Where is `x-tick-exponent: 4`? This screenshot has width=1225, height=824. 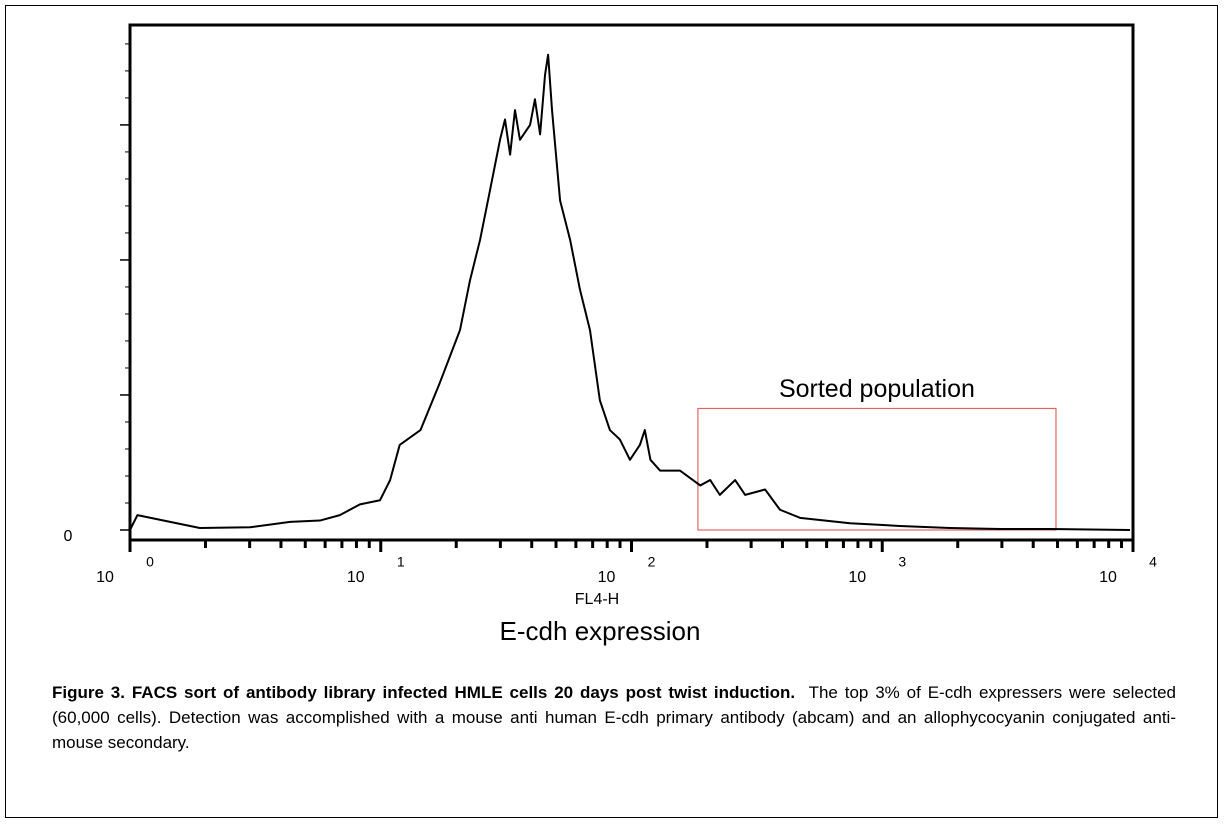
x-tick-exponent: 4 is located at coordinates (1153, 562).